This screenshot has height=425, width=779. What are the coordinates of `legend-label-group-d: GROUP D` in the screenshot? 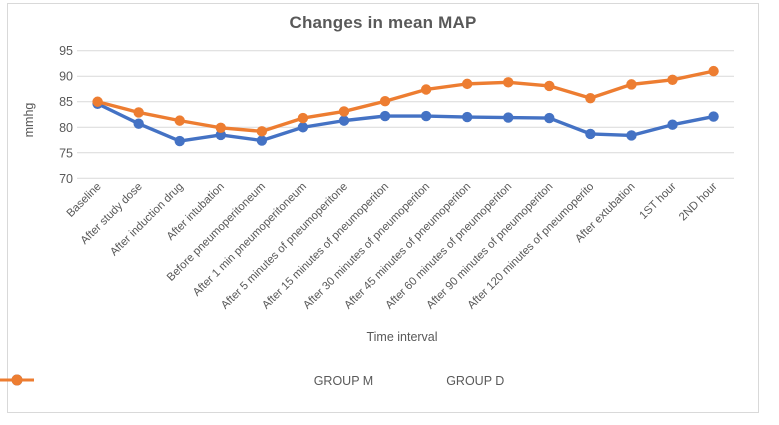 It's located at (475, 381).